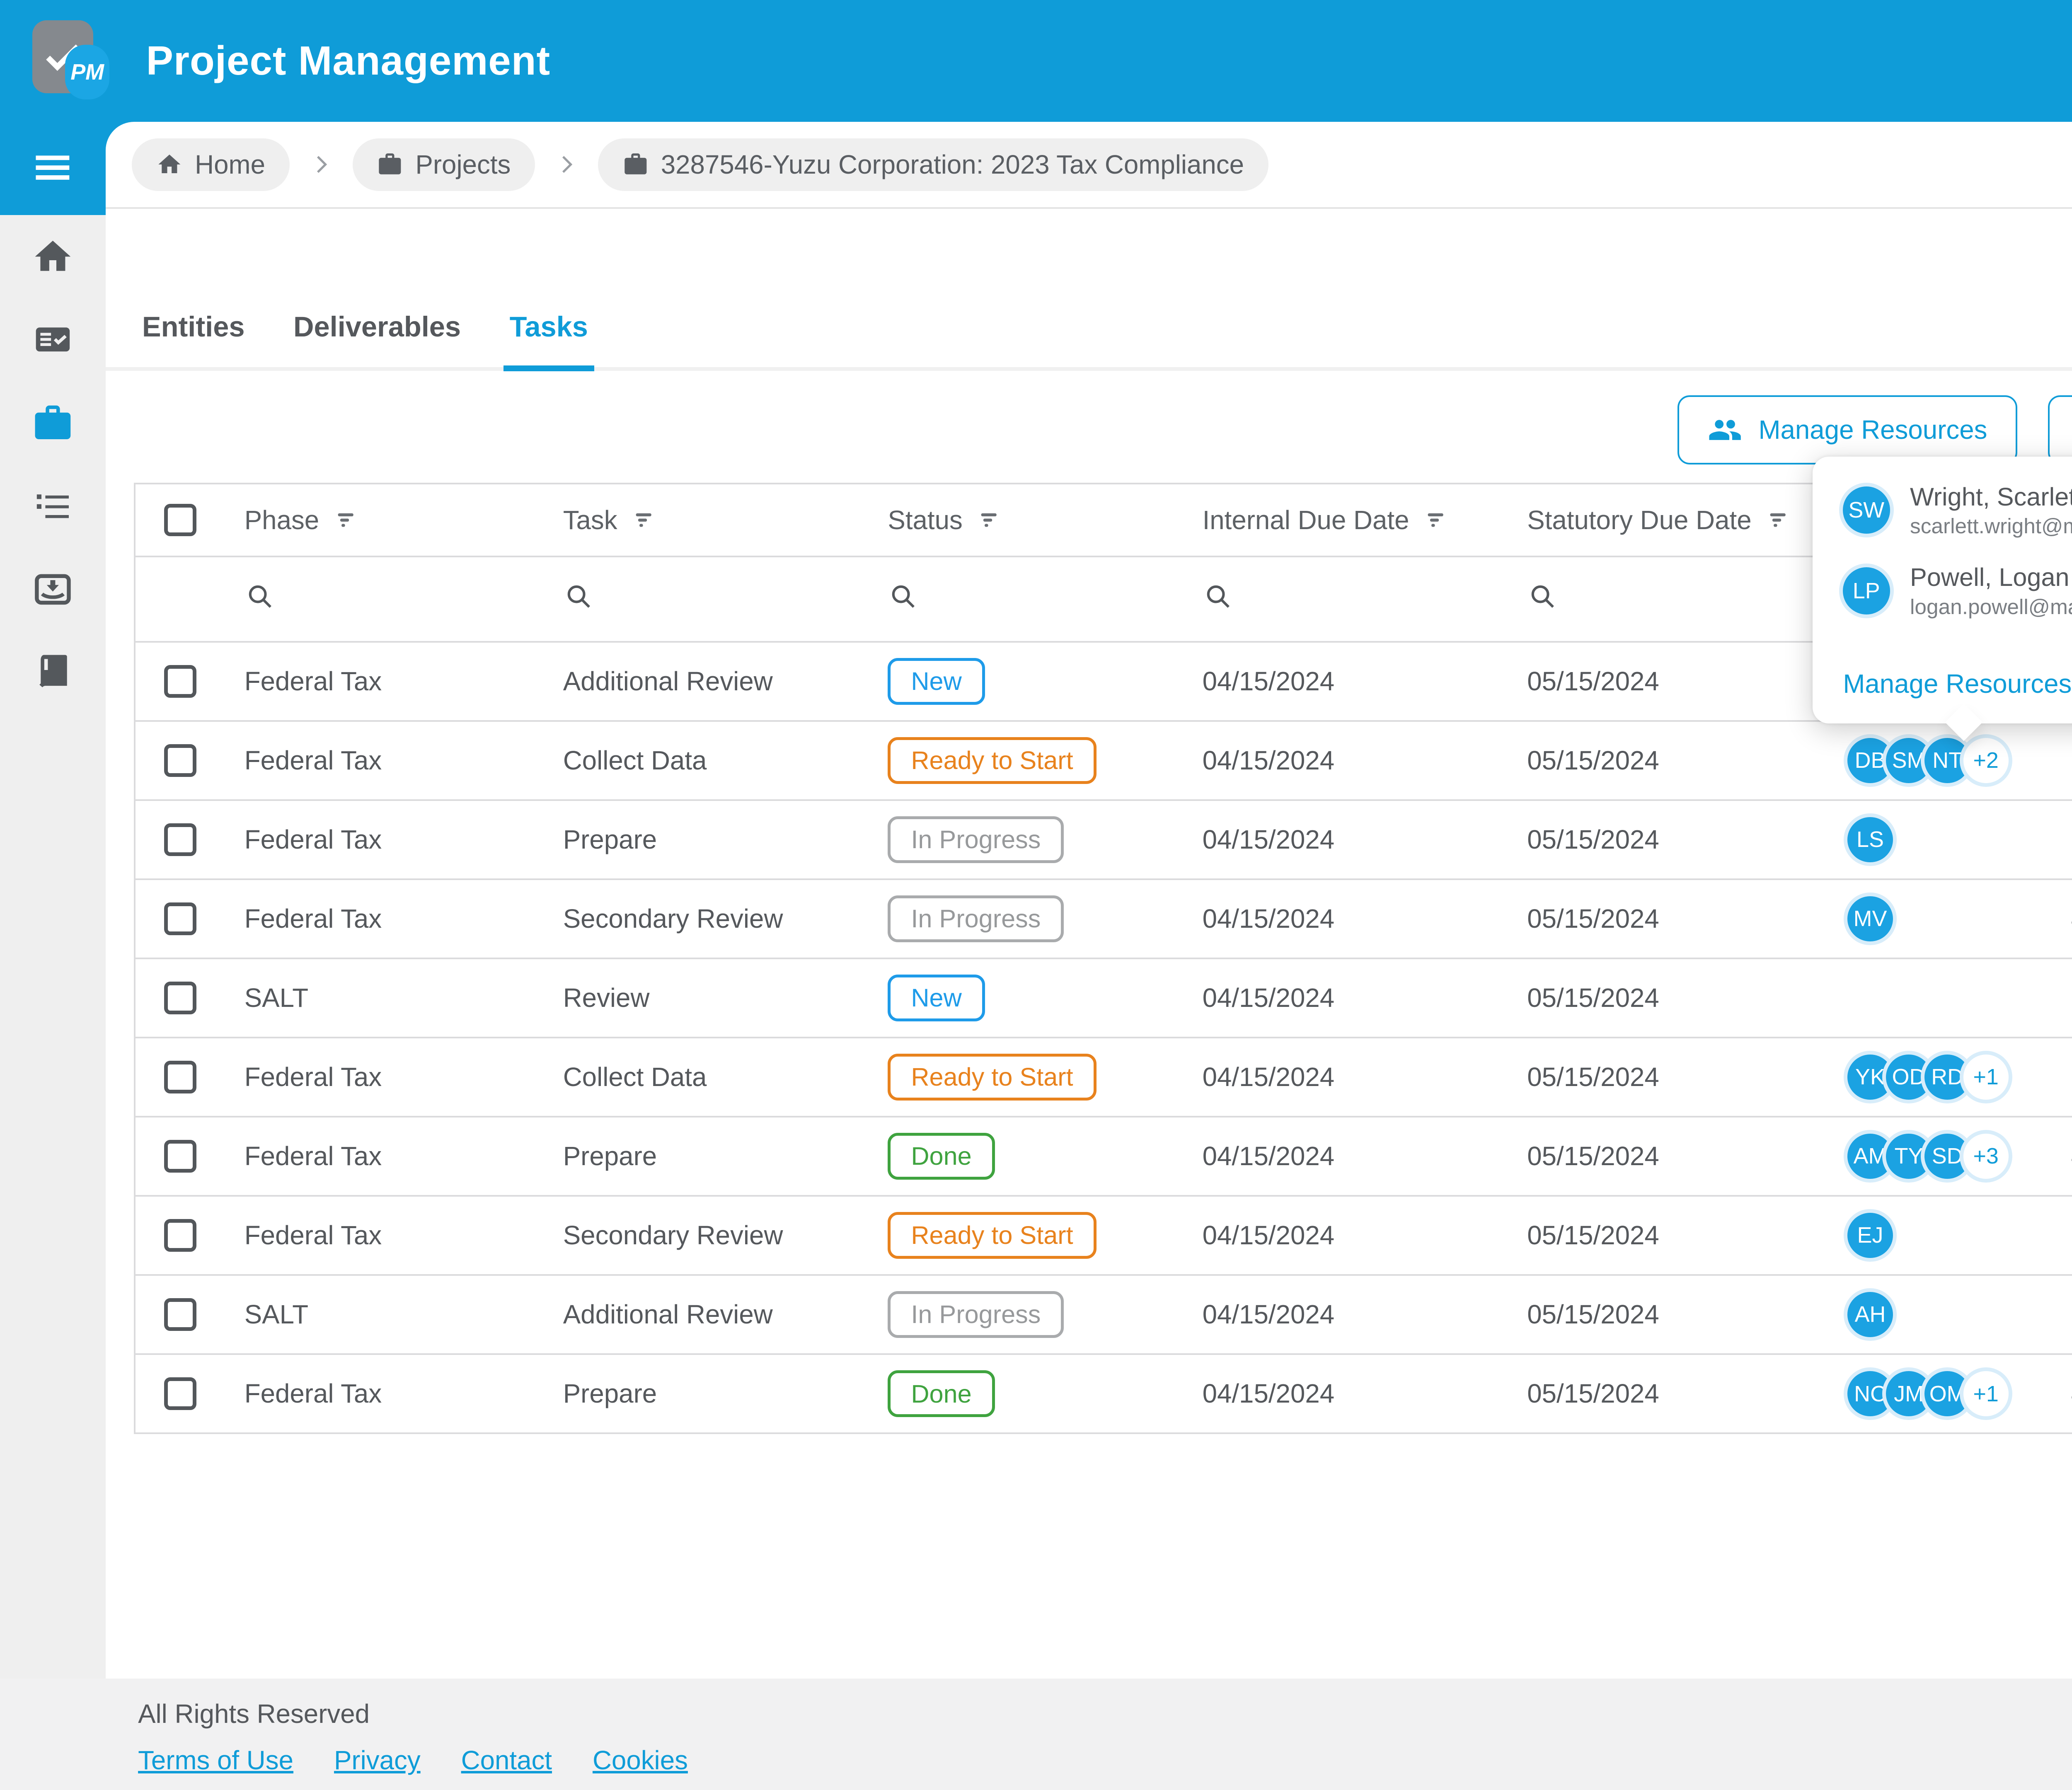 The image size is (2072, 1790). What do you see at coordinates (193, 327) in the screenshot?
I see `tab-entities: Entities` at bounding box center [193, 327].